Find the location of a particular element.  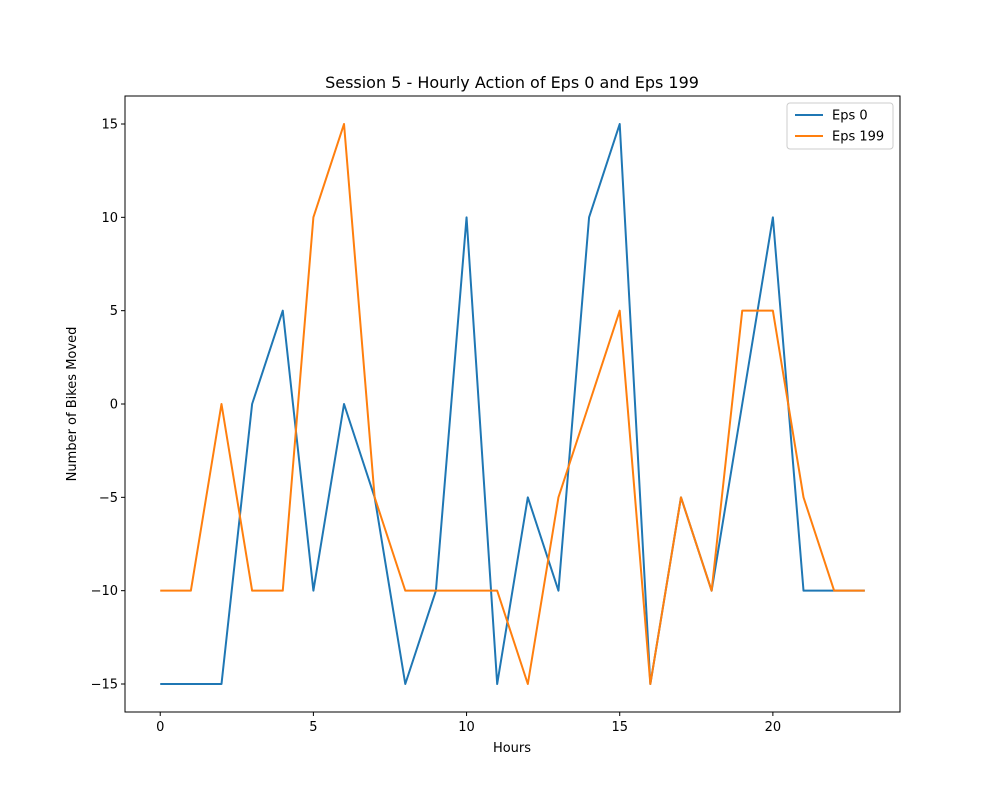

y-tick-label: −5 is located at coordinates (108, 498).